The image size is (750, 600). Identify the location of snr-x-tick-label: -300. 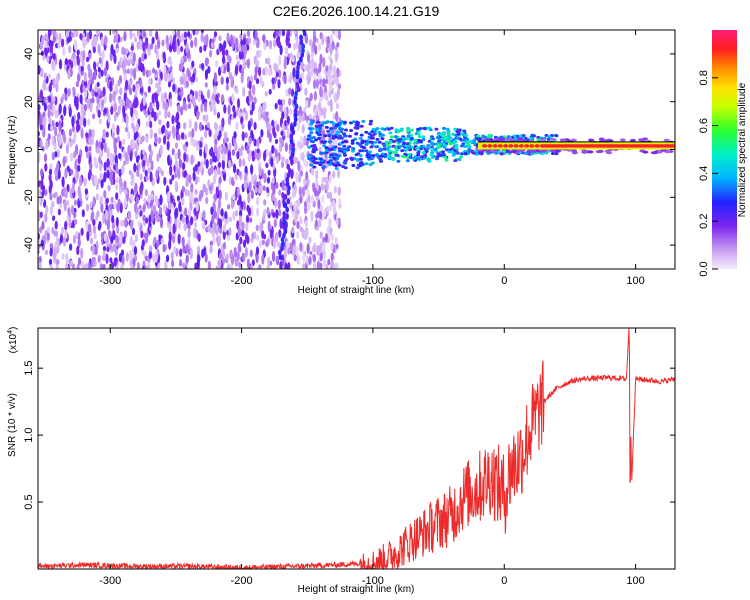
(110, 581).